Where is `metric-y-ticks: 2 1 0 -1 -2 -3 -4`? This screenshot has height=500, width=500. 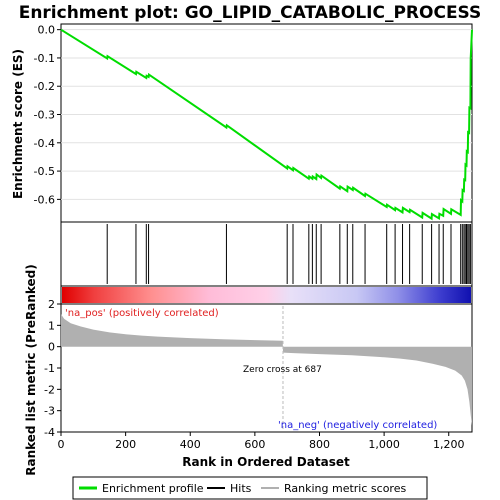
metric-y-ticks: 2 1 0 -1 -2 -3 -4 is located at coordinates (52, 368).